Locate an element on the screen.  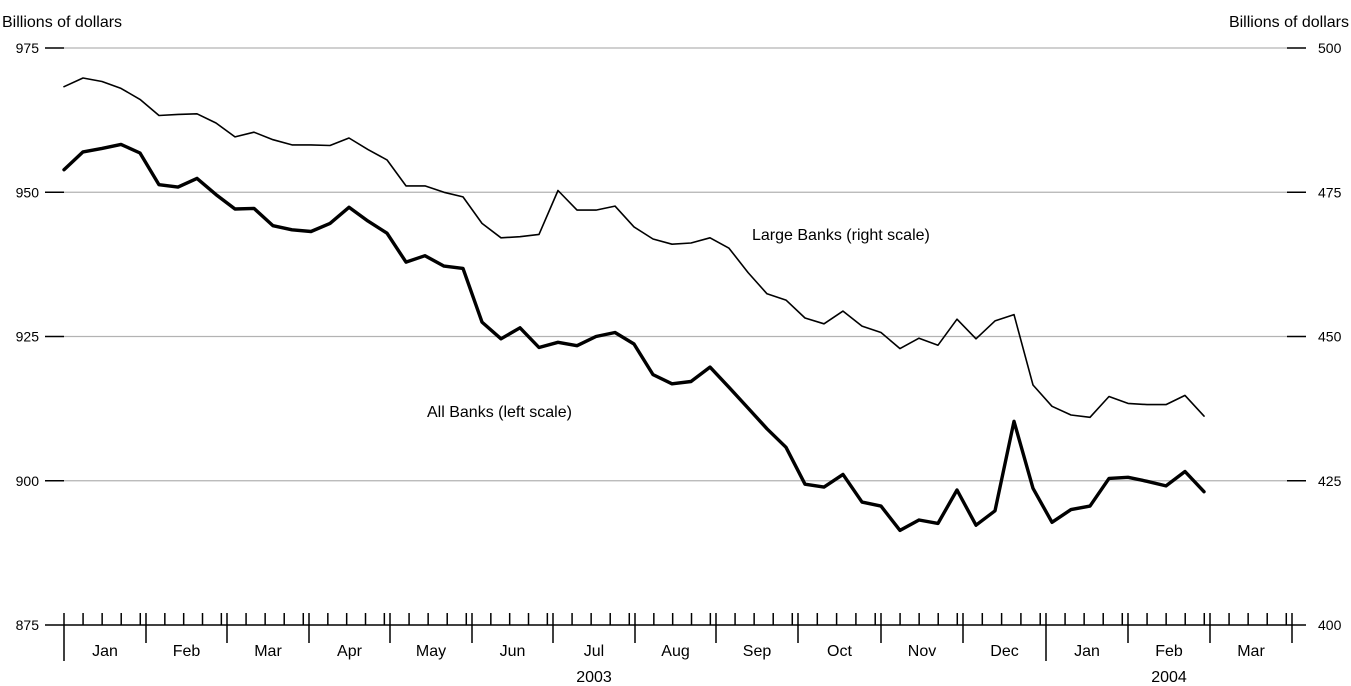
right-axis-title: Billions of dollars is located at coordinates (1289, 22).